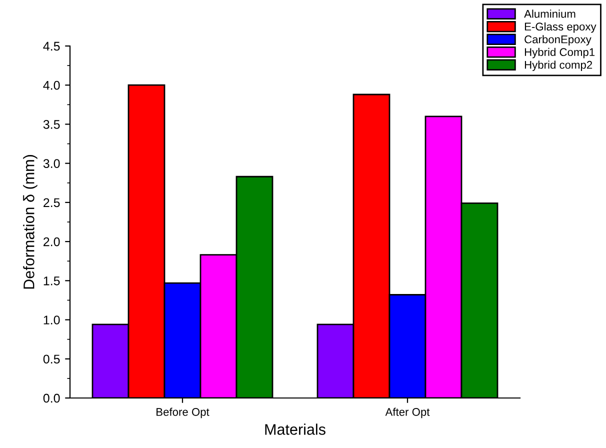  Describe the element at coordinates (51, 85) in the screenshot. I see `y-tick-label: 4.0` at that location.